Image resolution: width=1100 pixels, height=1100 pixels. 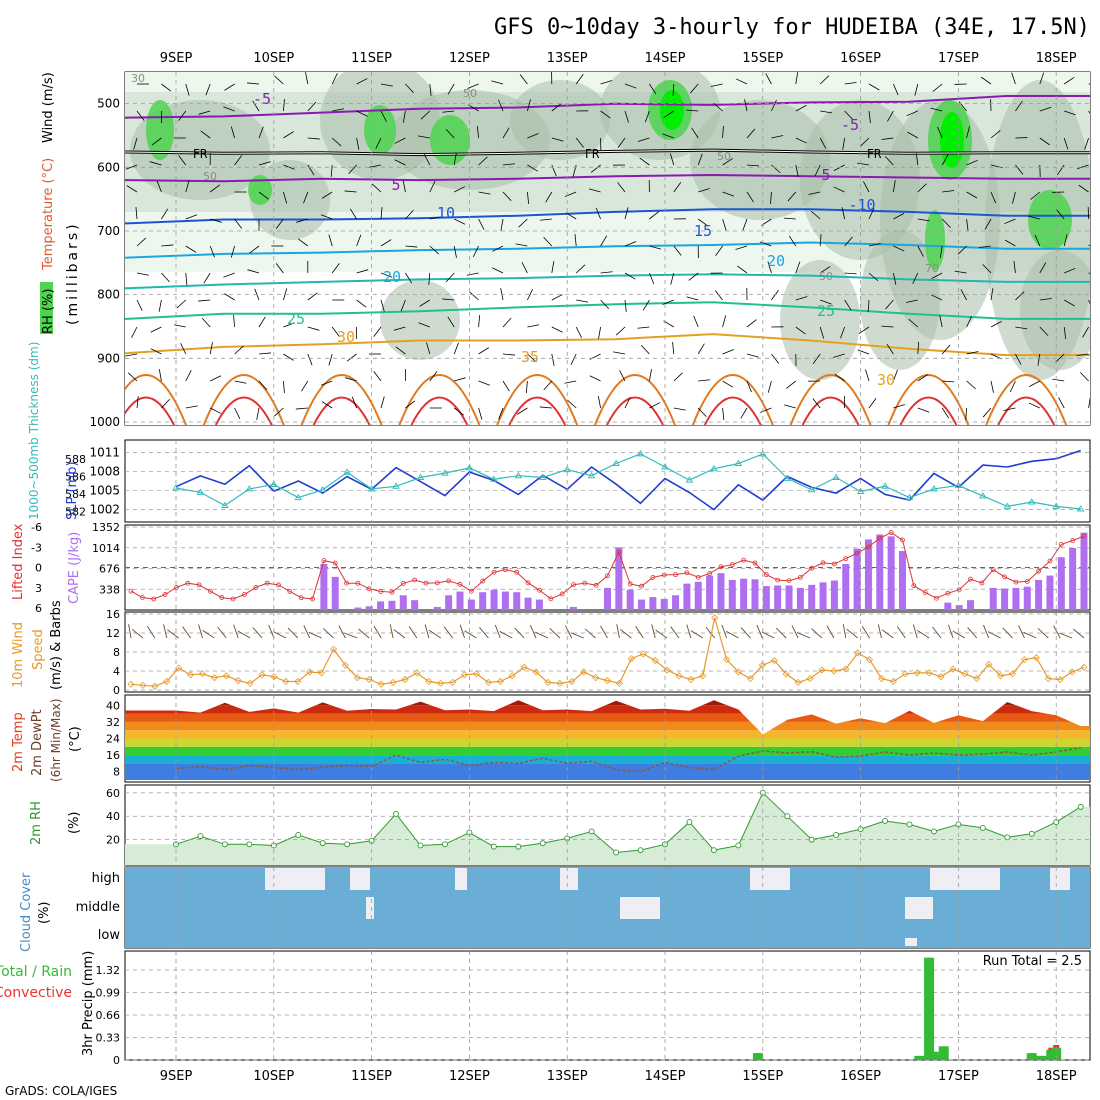 I want to click on thk-tick-588: 588, so click(x=75, y=459).